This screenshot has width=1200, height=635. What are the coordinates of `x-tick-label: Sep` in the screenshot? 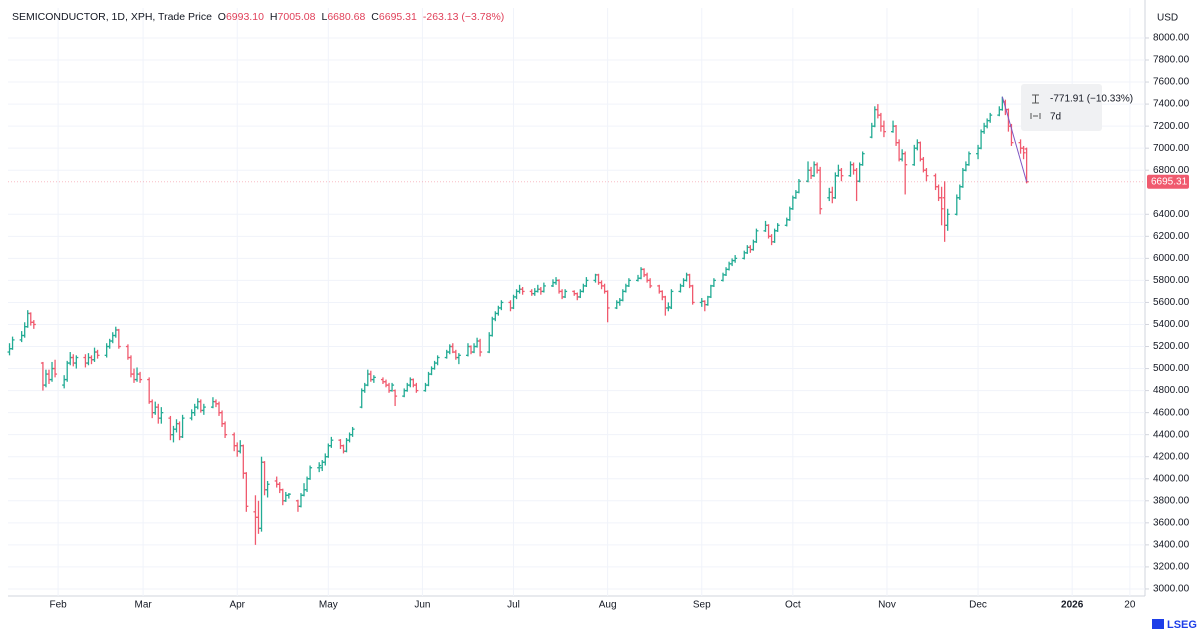 It's located at (702, 605).